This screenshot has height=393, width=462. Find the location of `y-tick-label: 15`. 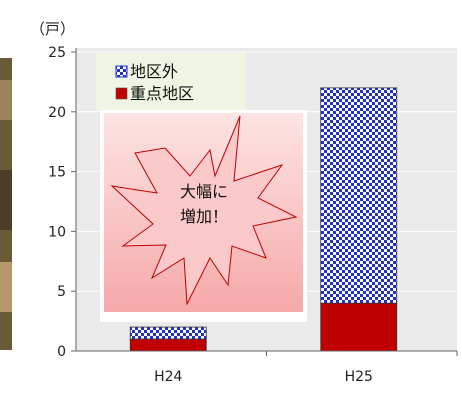

y-tick-label: 15 is located at coordinates (57, 173).